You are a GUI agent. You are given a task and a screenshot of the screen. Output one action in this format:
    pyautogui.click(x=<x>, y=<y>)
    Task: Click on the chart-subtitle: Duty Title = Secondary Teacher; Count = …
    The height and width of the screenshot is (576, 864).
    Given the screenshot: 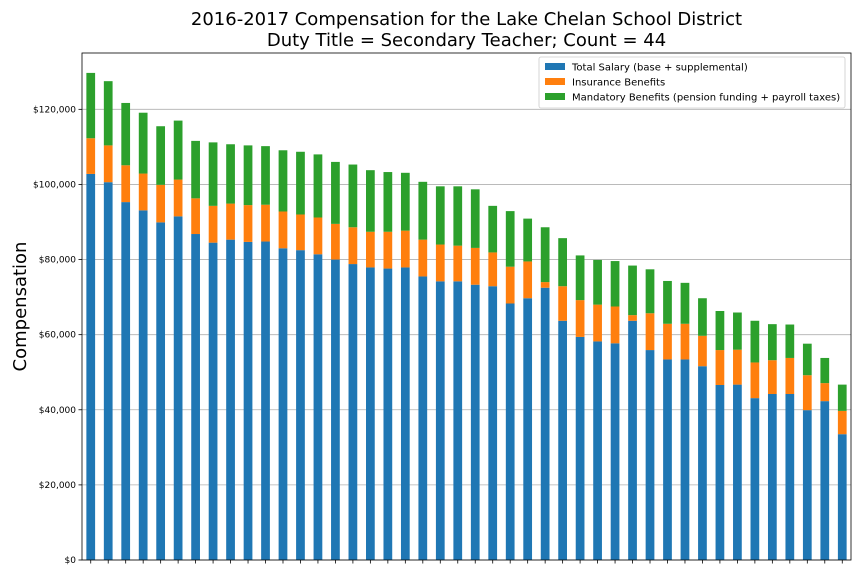 What is the action you would take?
    pyautogui.click(x=466, y=40)
    